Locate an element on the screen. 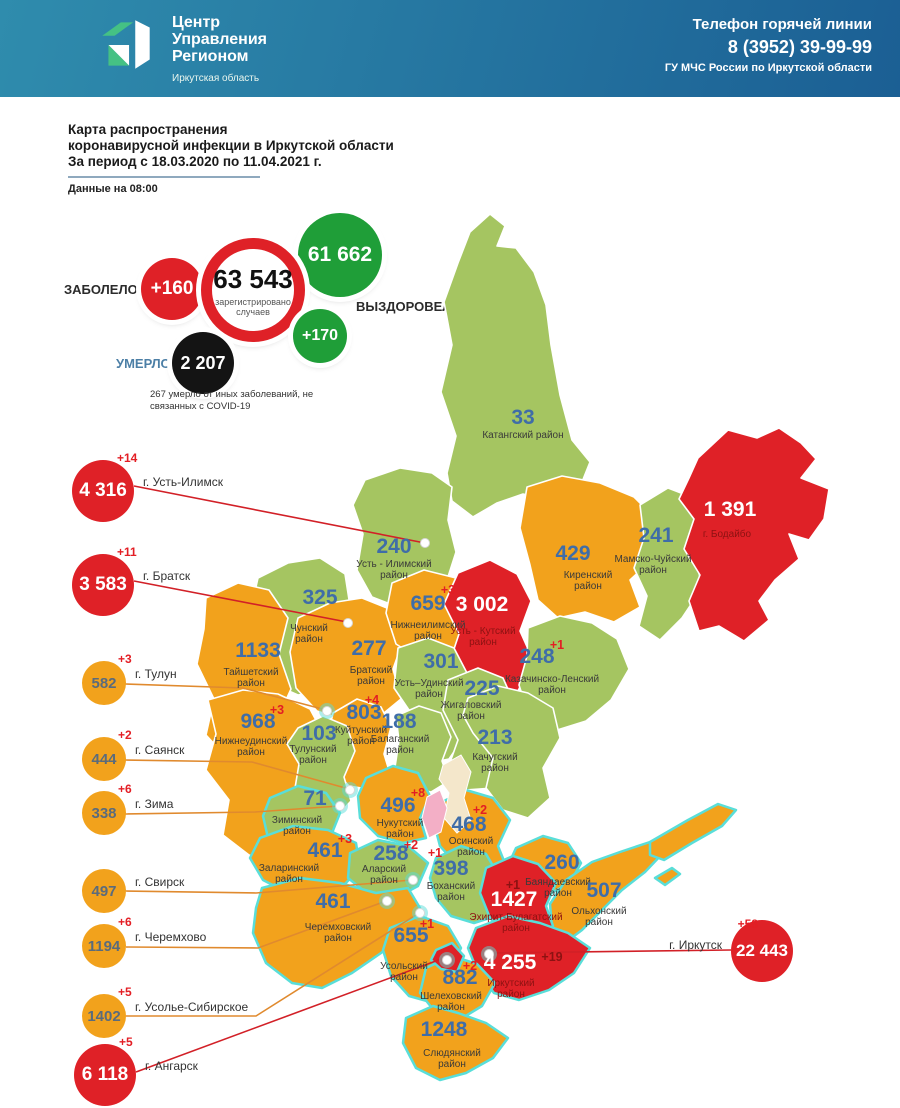  region-delta-nukutsky: +8 is located at coordinates (418, 793).